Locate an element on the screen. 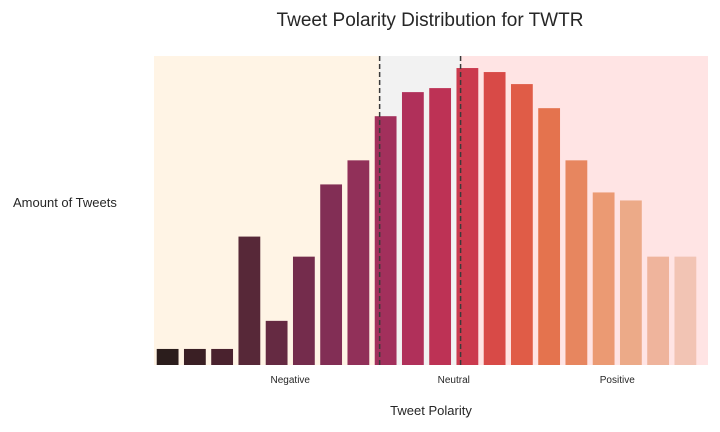 The image size is (720, 432). x-axis-label: Tweet Polarity is located at coordinates (431, 410).